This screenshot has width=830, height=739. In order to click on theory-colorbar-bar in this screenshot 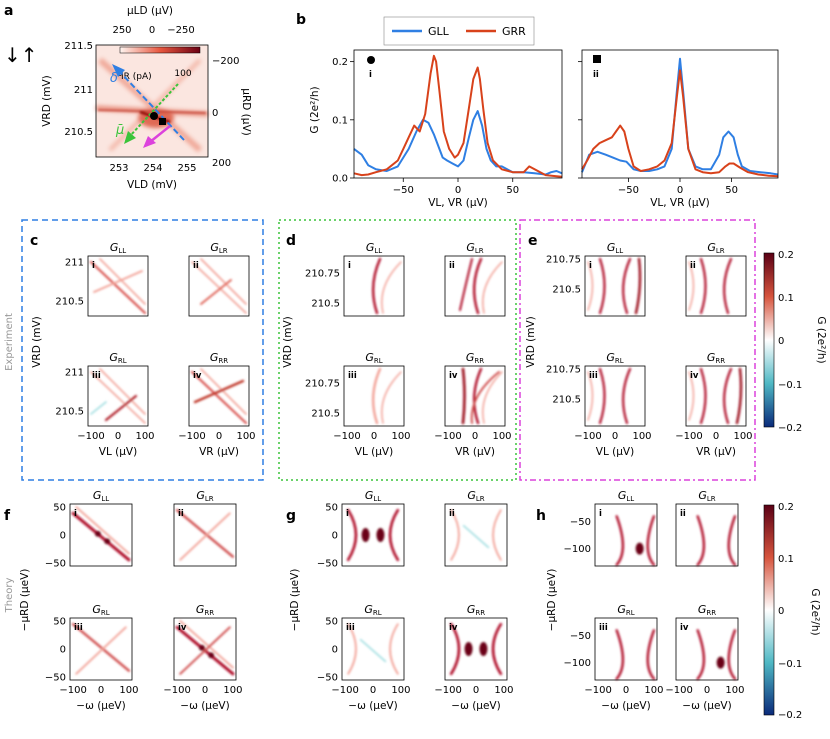, I will do `click(769, 610)`.